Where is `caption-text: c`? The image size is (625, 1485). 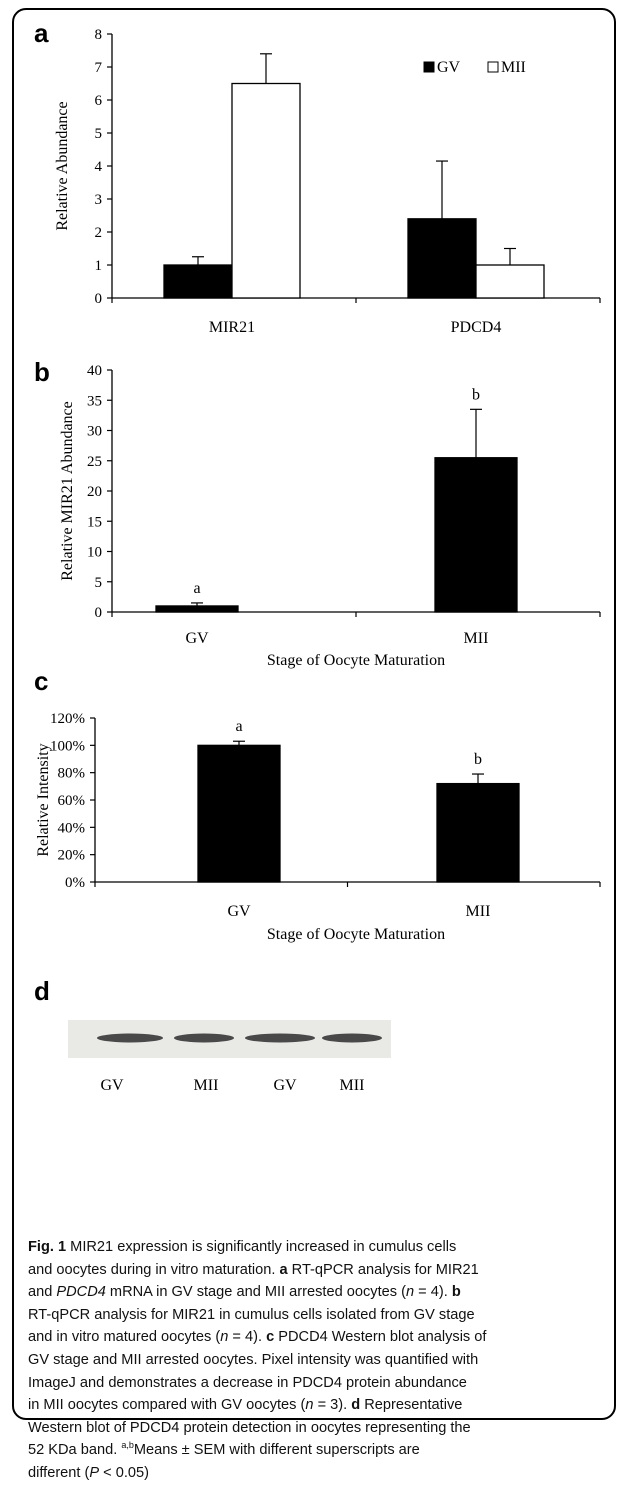
caption-text: c is located at coordinates (270, 1337).